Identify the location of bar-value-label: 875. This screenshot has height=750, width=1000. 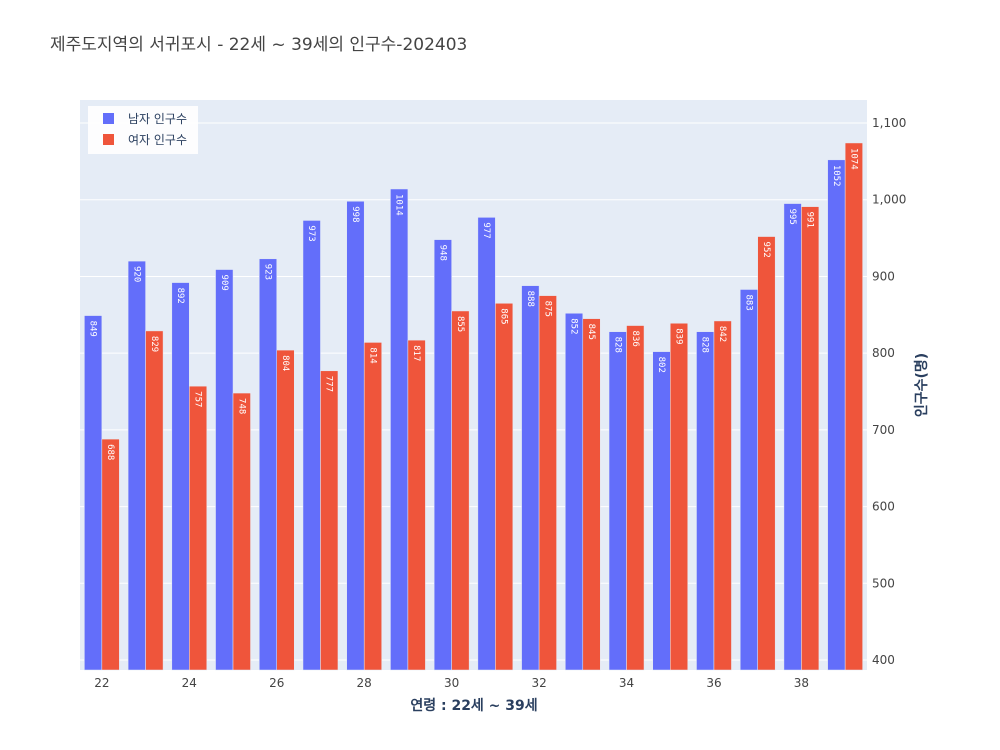
(547, 309).